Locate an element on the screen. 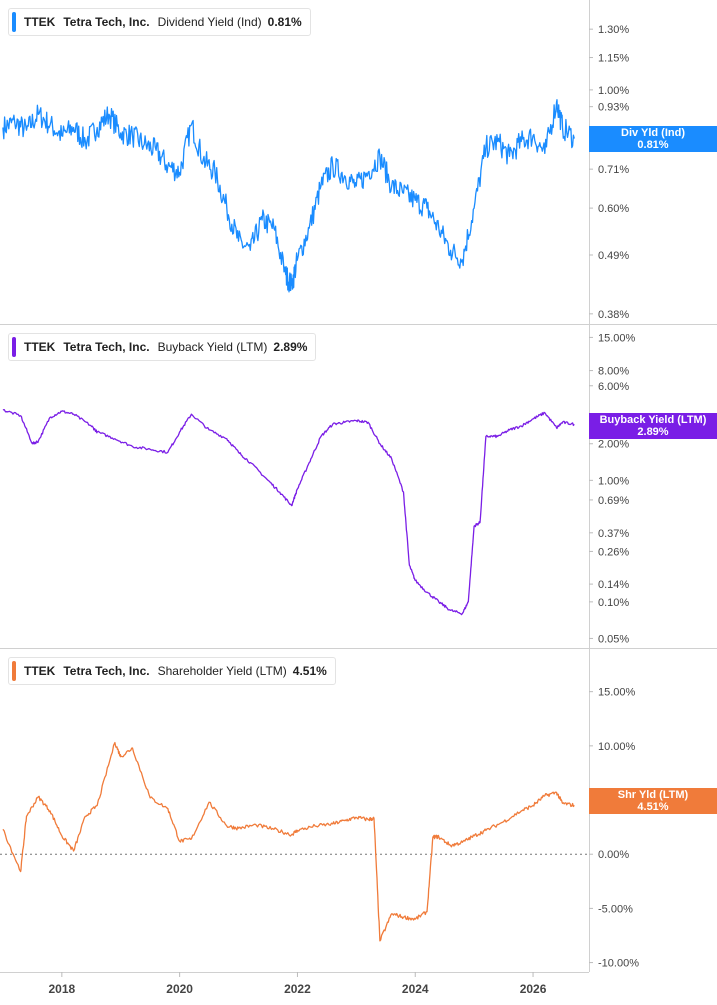 The width and height of the screenshot is (717, 1005). badge-label: Shr Yld (LTM) is located at coordinates (653, 795).